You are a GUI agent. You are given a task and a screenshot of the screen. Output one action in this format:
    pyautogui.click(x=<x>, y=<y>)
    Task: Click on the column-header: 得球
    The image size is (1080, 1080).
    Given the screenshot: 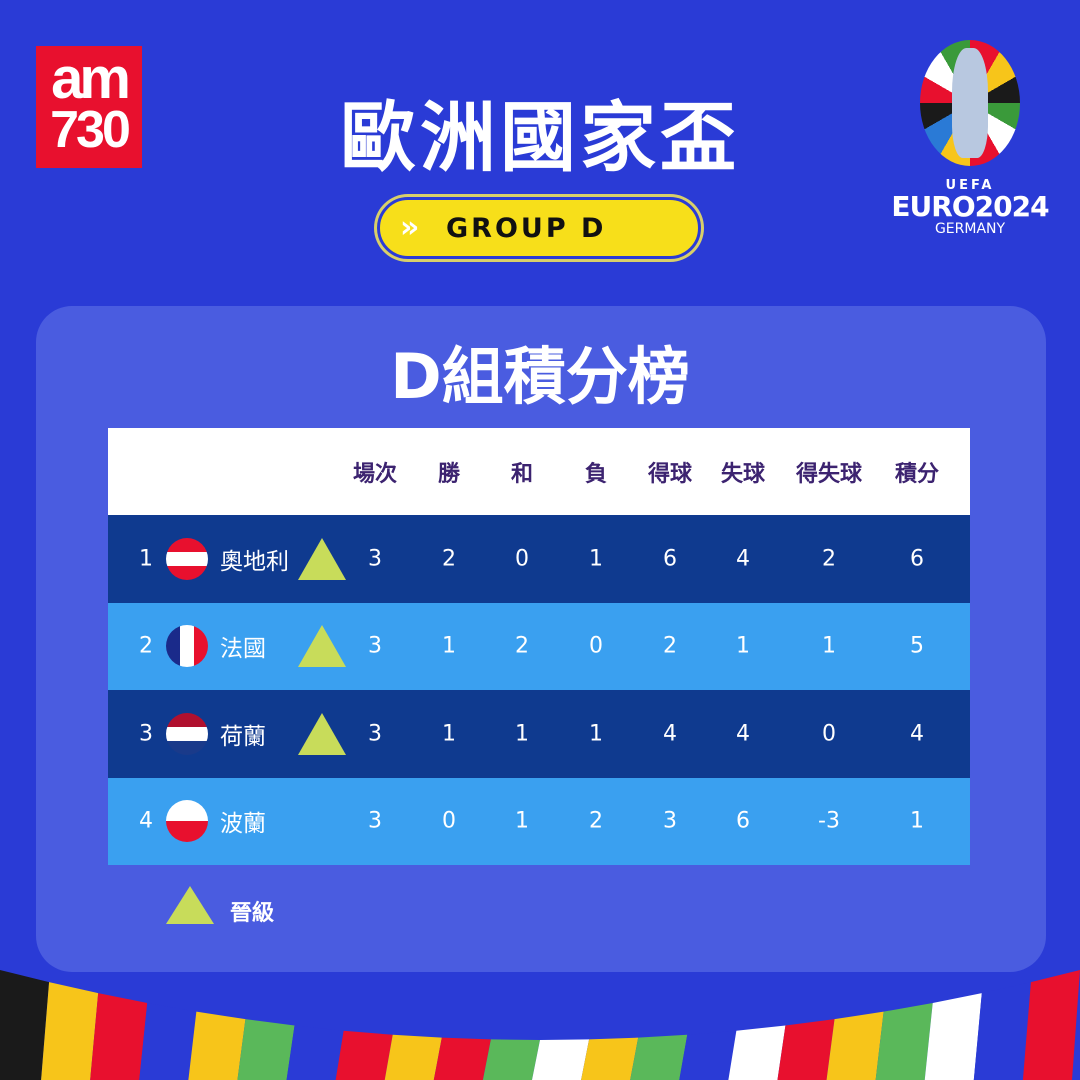 What is the action you would take?
    pyautogui.click(x=670, y=474)
    